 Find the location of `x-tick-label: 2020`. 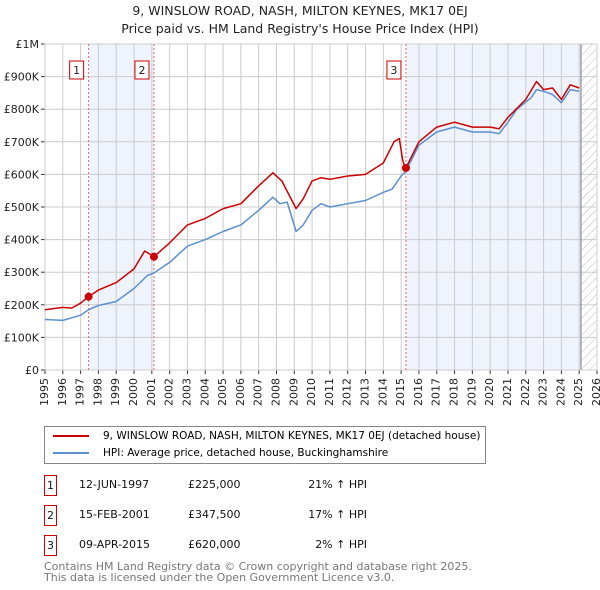

x-tick-label: 2020 is located at coordinates (489, 392).